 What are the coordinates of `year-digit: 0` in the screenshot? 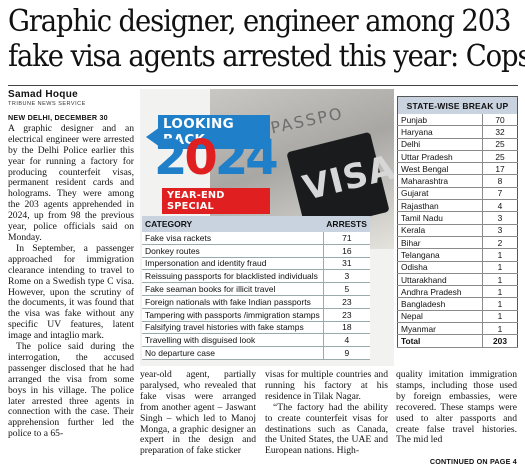 It's located at (200, 158).